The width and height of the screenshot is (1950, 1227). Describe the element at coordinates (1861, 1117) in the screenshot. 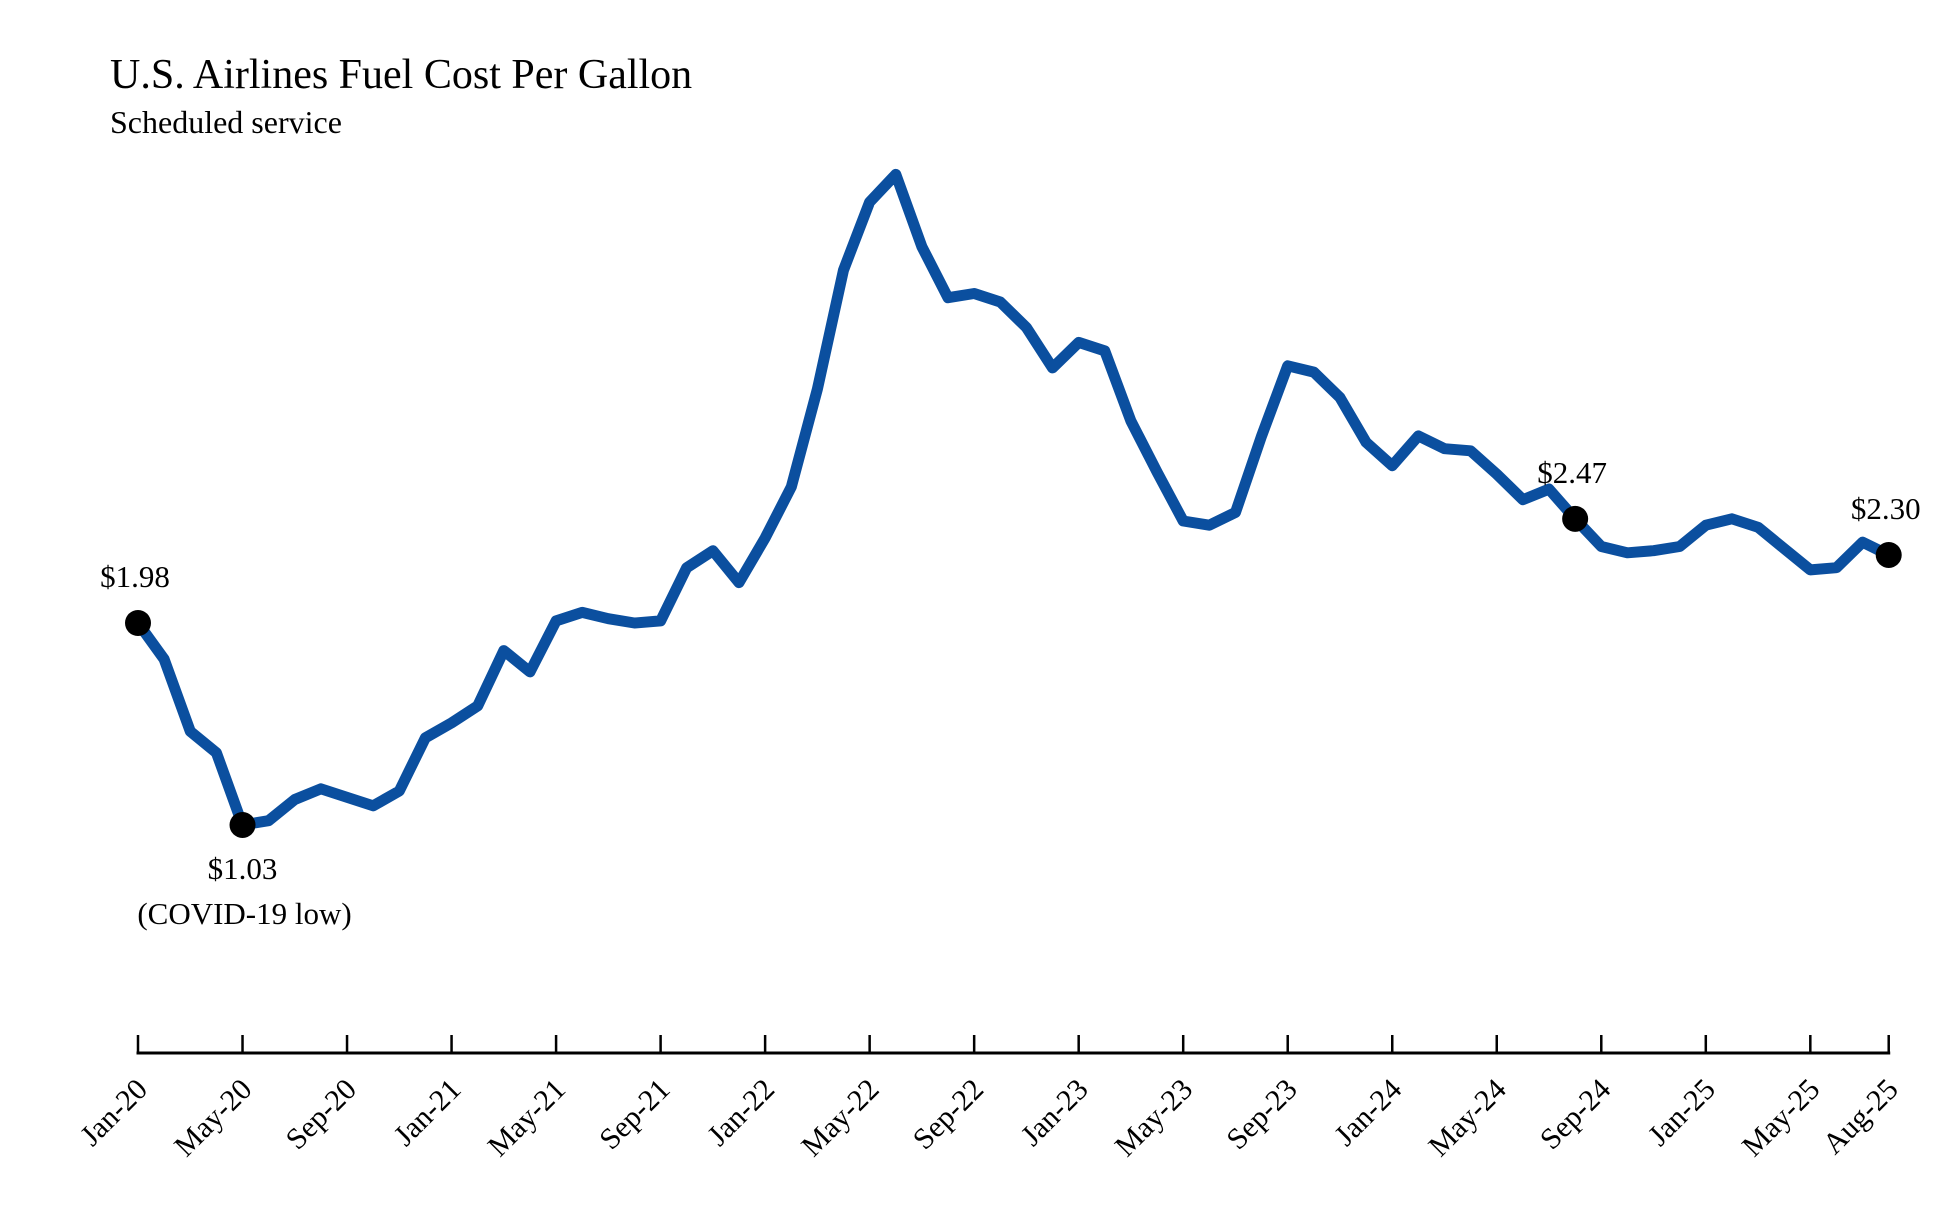

I see `x-tick-label: Aug-25` at that location.